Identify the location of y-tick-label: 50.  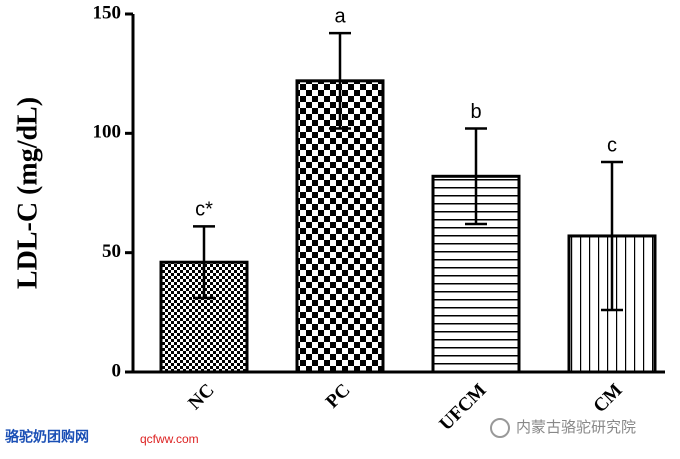
(111, 251).